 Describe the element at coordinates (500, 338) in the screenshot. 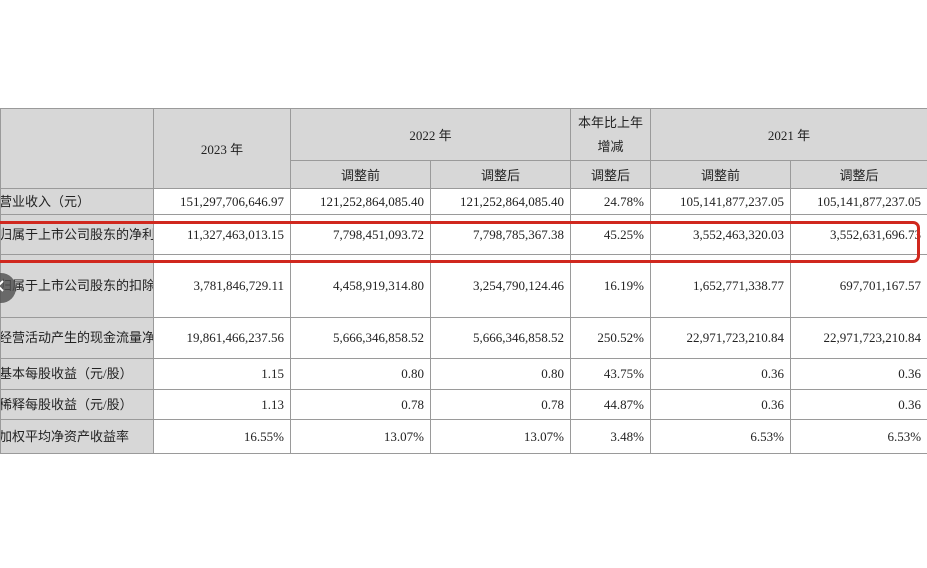

I see `cell-2022-after: 5,666,346,858.52` at that location.